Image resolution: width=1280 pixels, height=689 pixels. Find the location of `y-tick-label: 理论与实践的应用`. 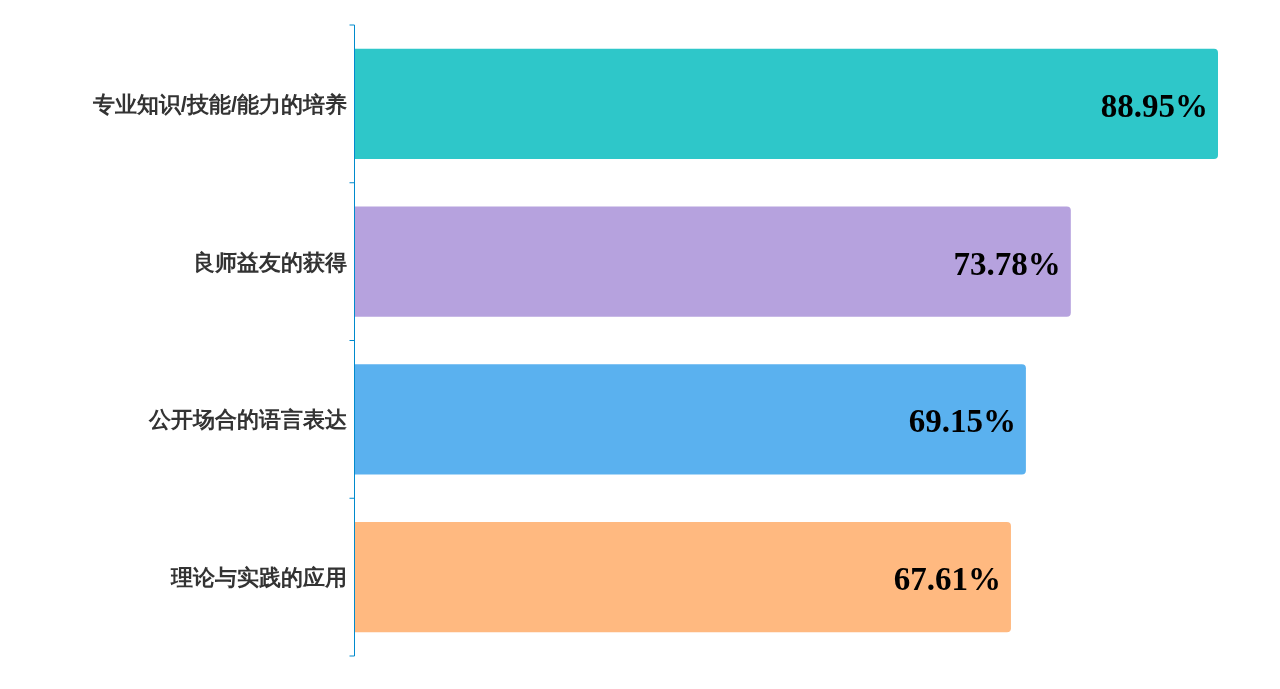

y-tick-label: 理论与实践的应用 is located at coordinates (258, 577).